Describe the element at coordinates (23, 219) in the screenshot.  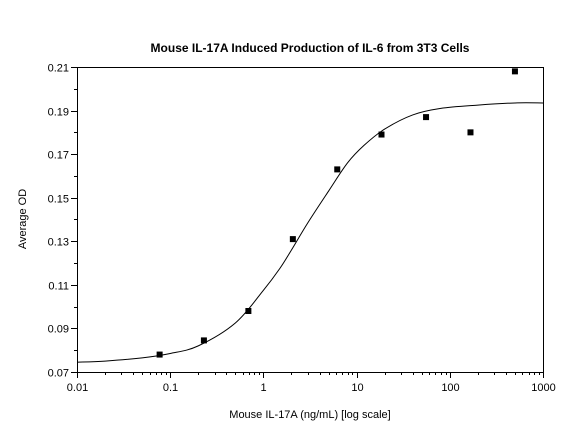
I see `y-axis-title: Average OD` at that location.